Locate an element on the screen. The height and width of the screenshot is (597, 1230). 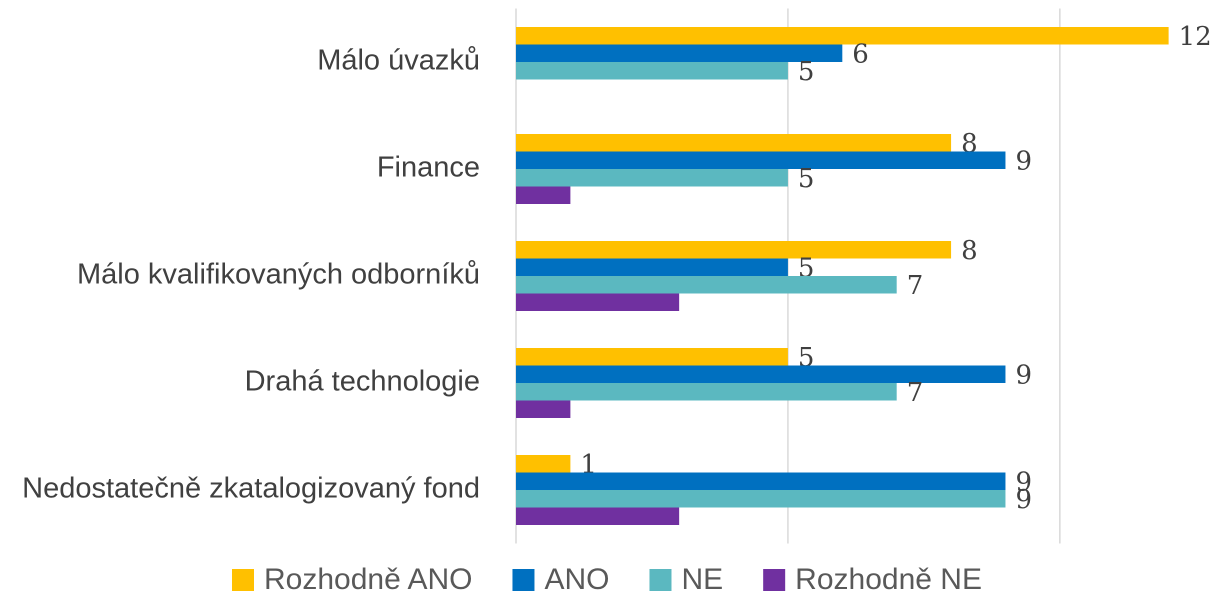
data-label: 1 is located at coordinates (588, 465).